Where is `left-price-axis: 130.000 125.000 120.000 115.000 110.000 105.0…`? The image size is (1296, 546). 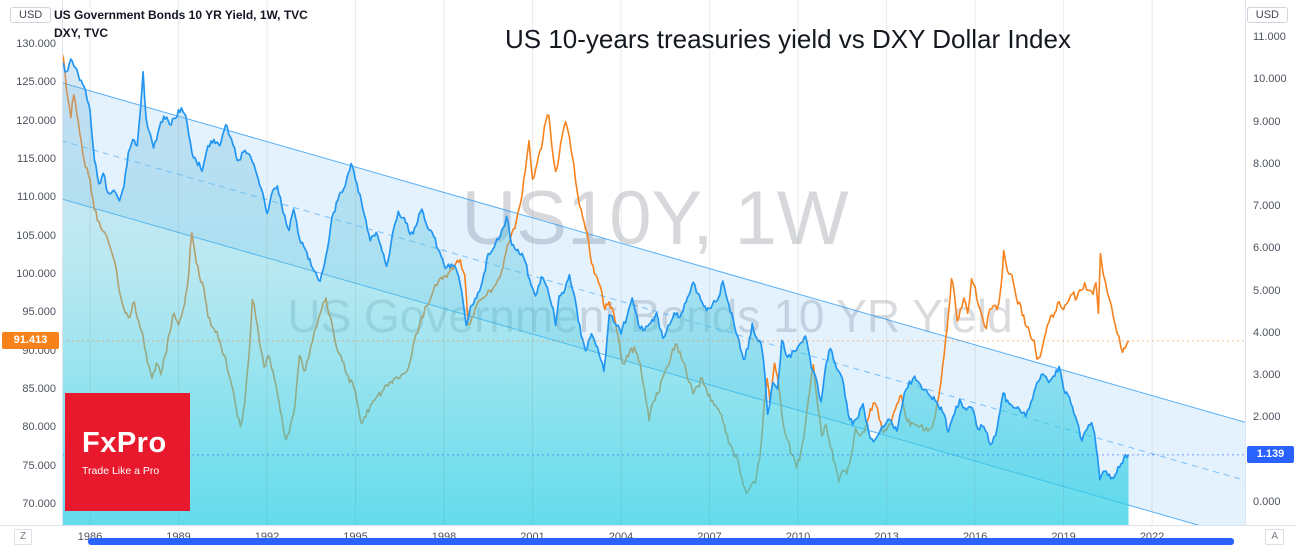 left-price-axis: 130.000 125.000 120.000 115.000 110.000 105.0… is located at coordinates (31, 262).